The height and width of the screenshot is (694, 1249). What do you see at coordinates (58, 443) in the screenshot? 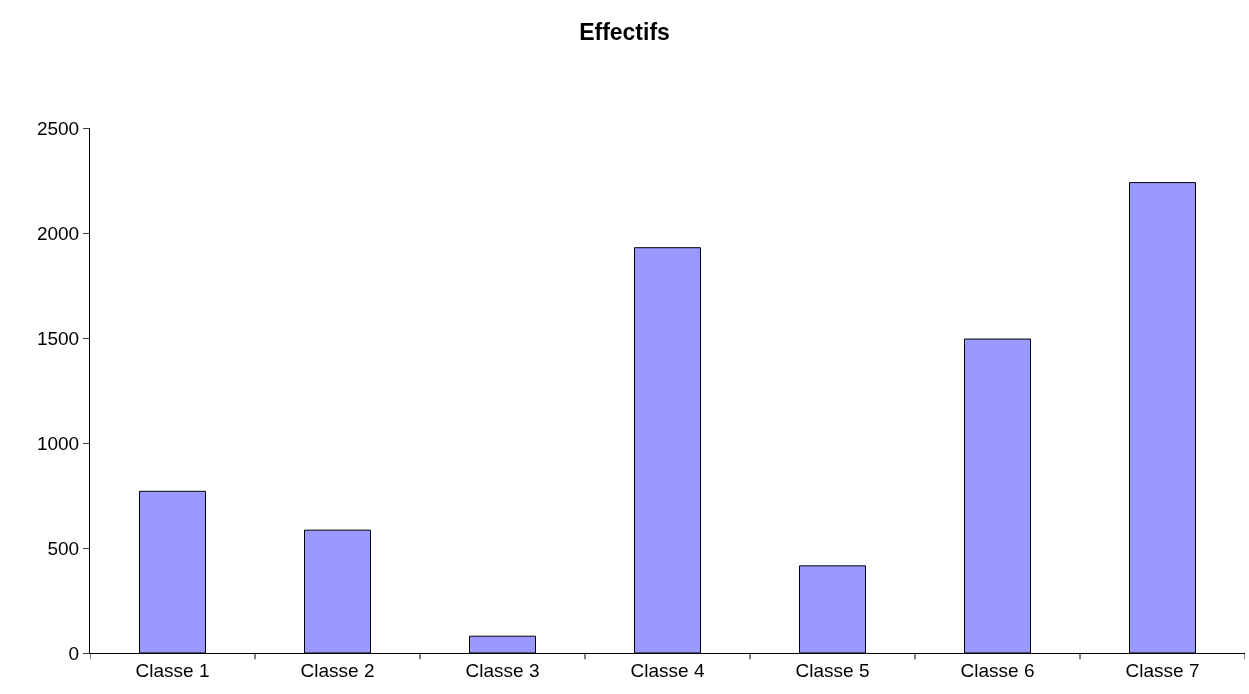
I see `y-tick-label: 1000` at bounding box center [58, 443].